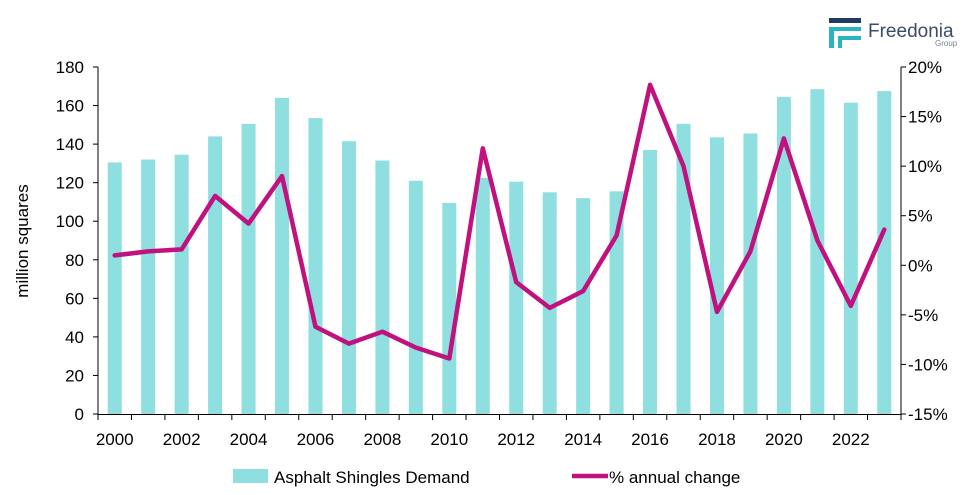 This screenshot has width=975, height=495. Describe the element at coordinates (372, 477) in the screenshot. I see `legend-bar-label: Asphalt Shingles Demand` at that location.